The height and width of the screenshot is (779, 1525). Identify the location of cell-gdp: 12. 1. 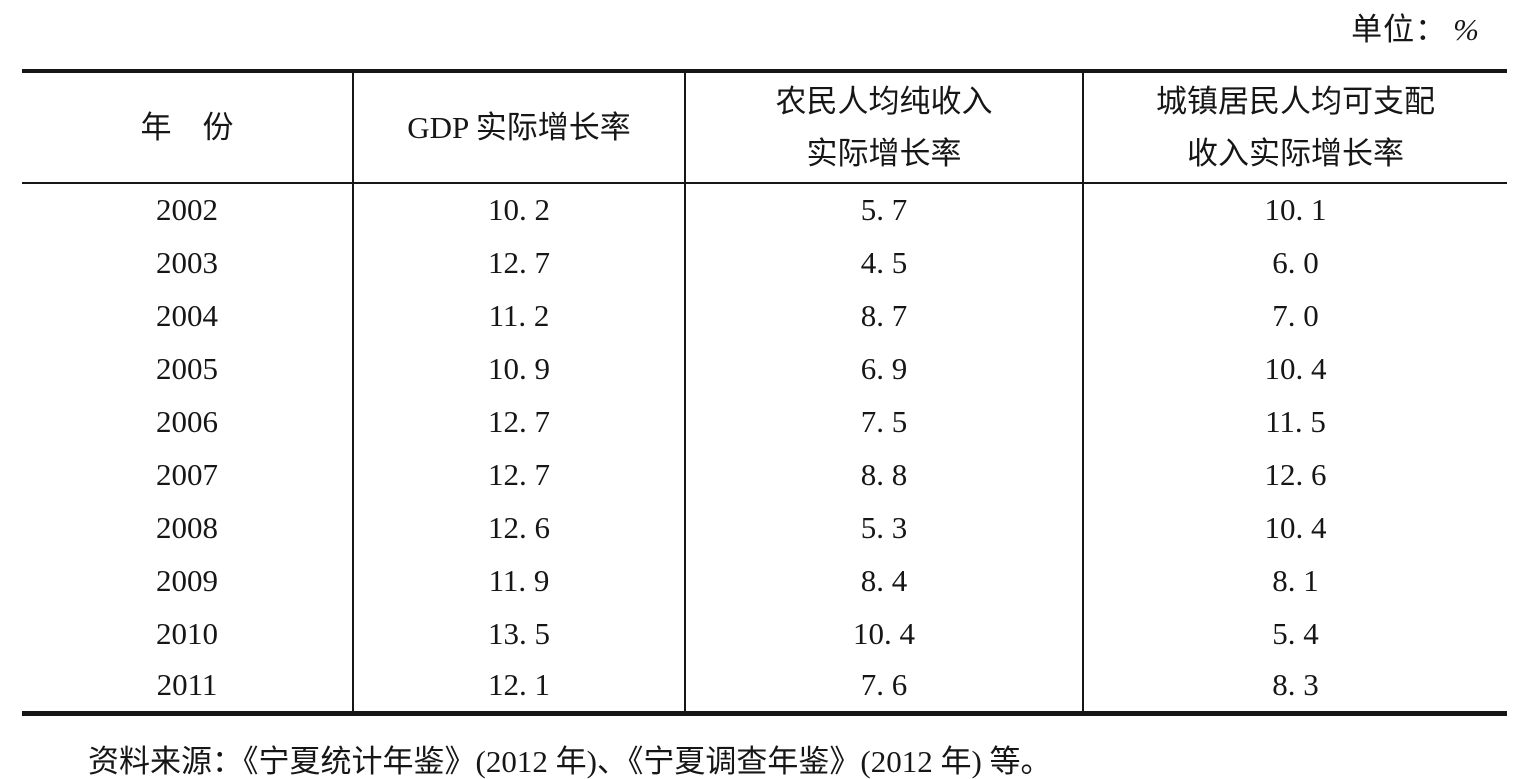
(519, 686).